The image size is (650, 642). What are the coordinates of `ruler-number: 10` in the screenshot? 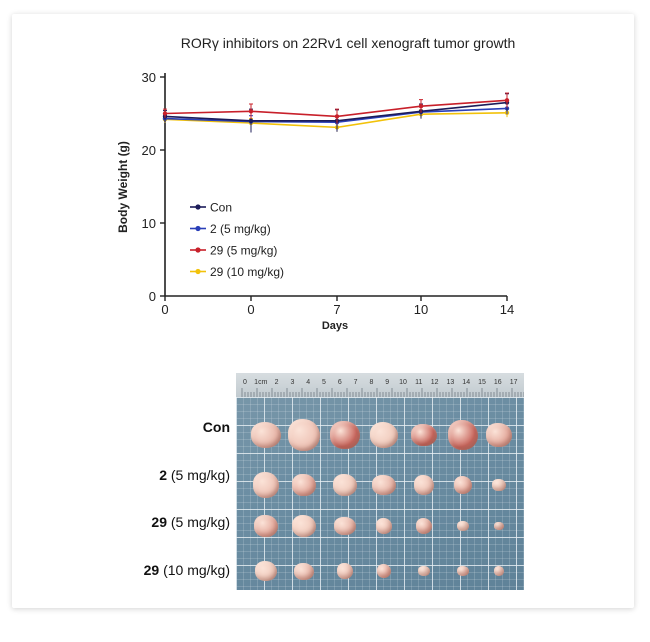 It's located at (403, 382).